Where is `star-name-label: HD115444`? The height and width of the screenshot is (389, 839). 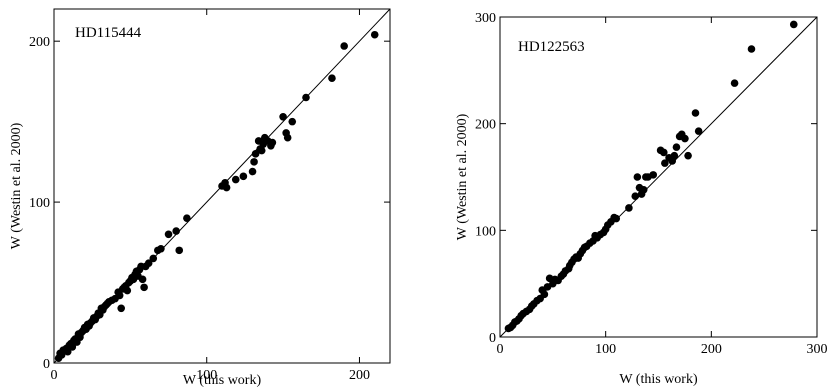 star-name-label: HD115444 is located at coordinates (108, 33).